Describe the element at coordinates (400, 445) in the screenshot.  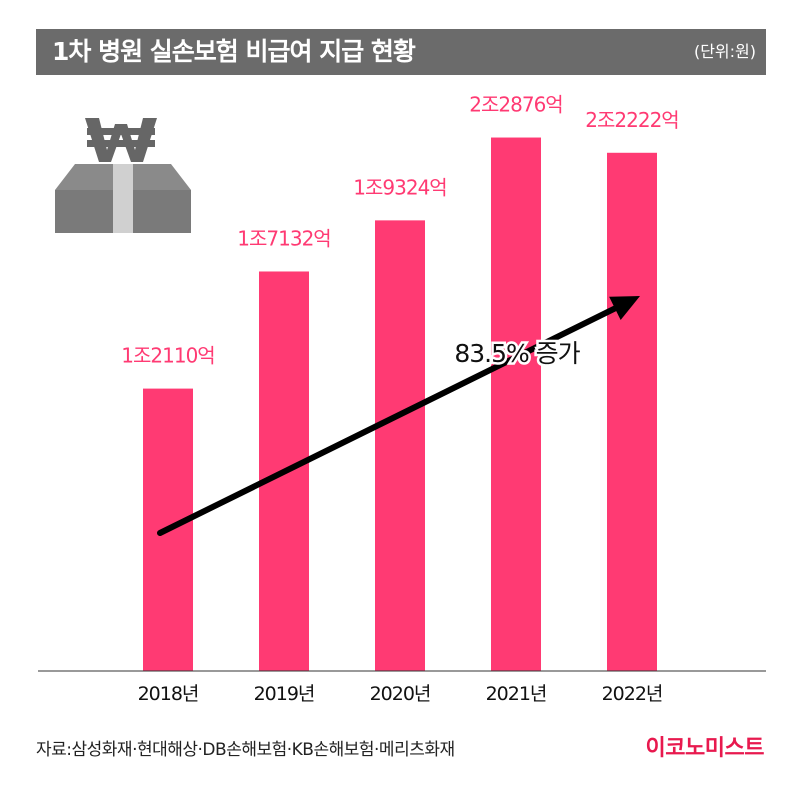
I see `bar-2020년` at that location.